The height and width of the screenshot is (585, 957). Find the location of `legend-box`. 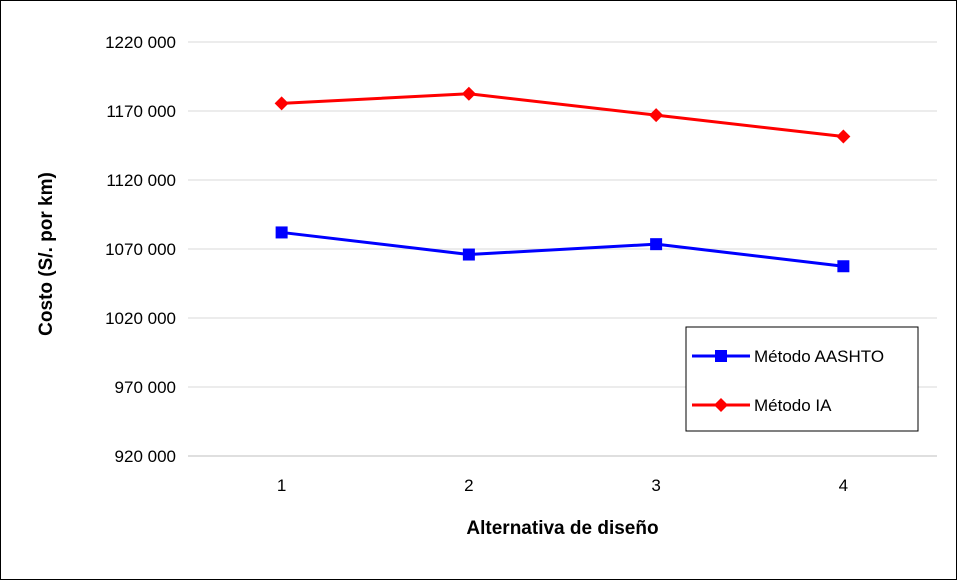

legend-box is located at coordinates (802, 379).